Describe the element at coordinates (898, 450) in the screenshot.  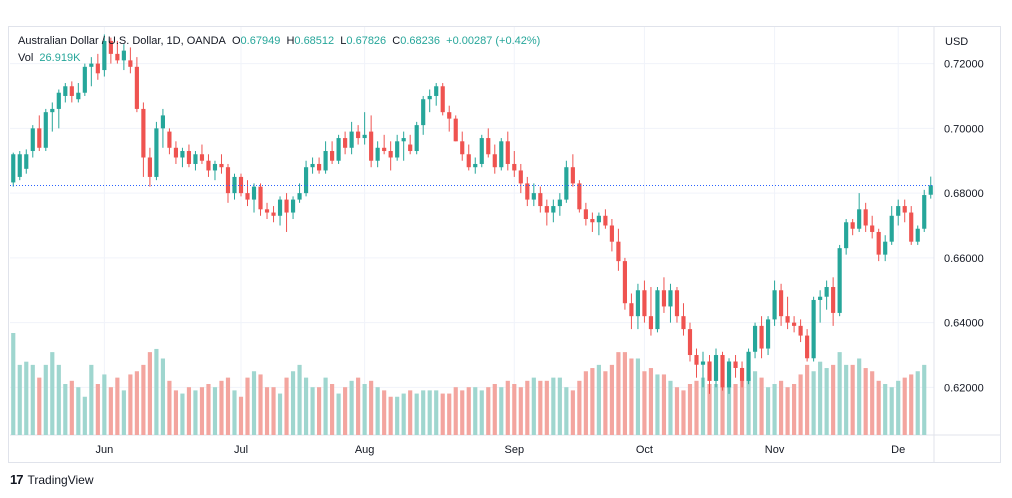
I see `x-tick-label: De` at that location.